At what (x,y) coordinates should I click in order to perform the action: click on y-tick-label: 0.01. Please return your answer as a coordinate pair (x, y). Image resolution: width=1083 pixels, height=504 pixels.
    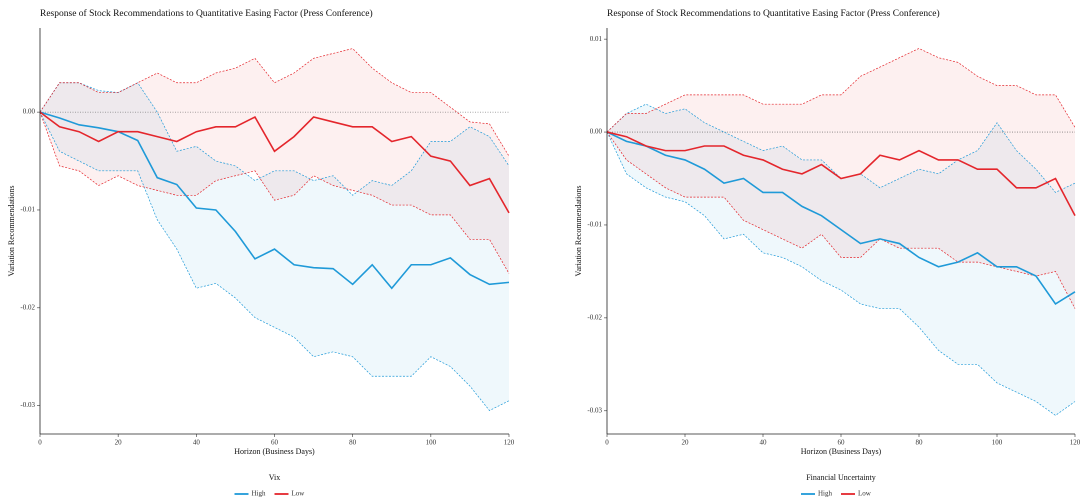
    Looking at the image, I should click on (596, 39).